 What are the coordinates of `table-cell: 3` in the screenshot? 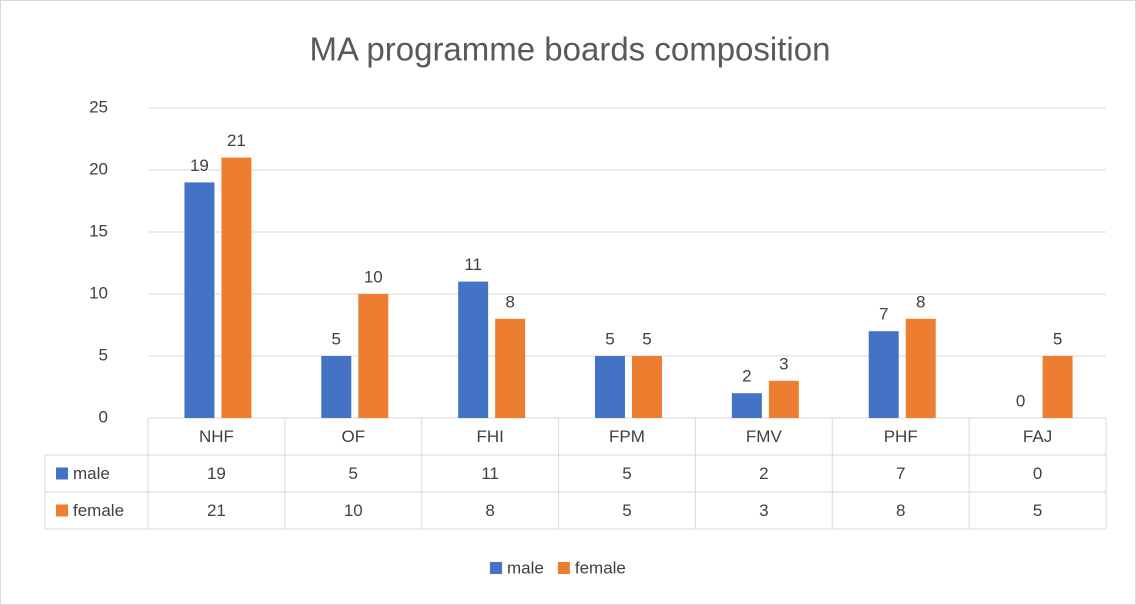 It's located at (763, 510).